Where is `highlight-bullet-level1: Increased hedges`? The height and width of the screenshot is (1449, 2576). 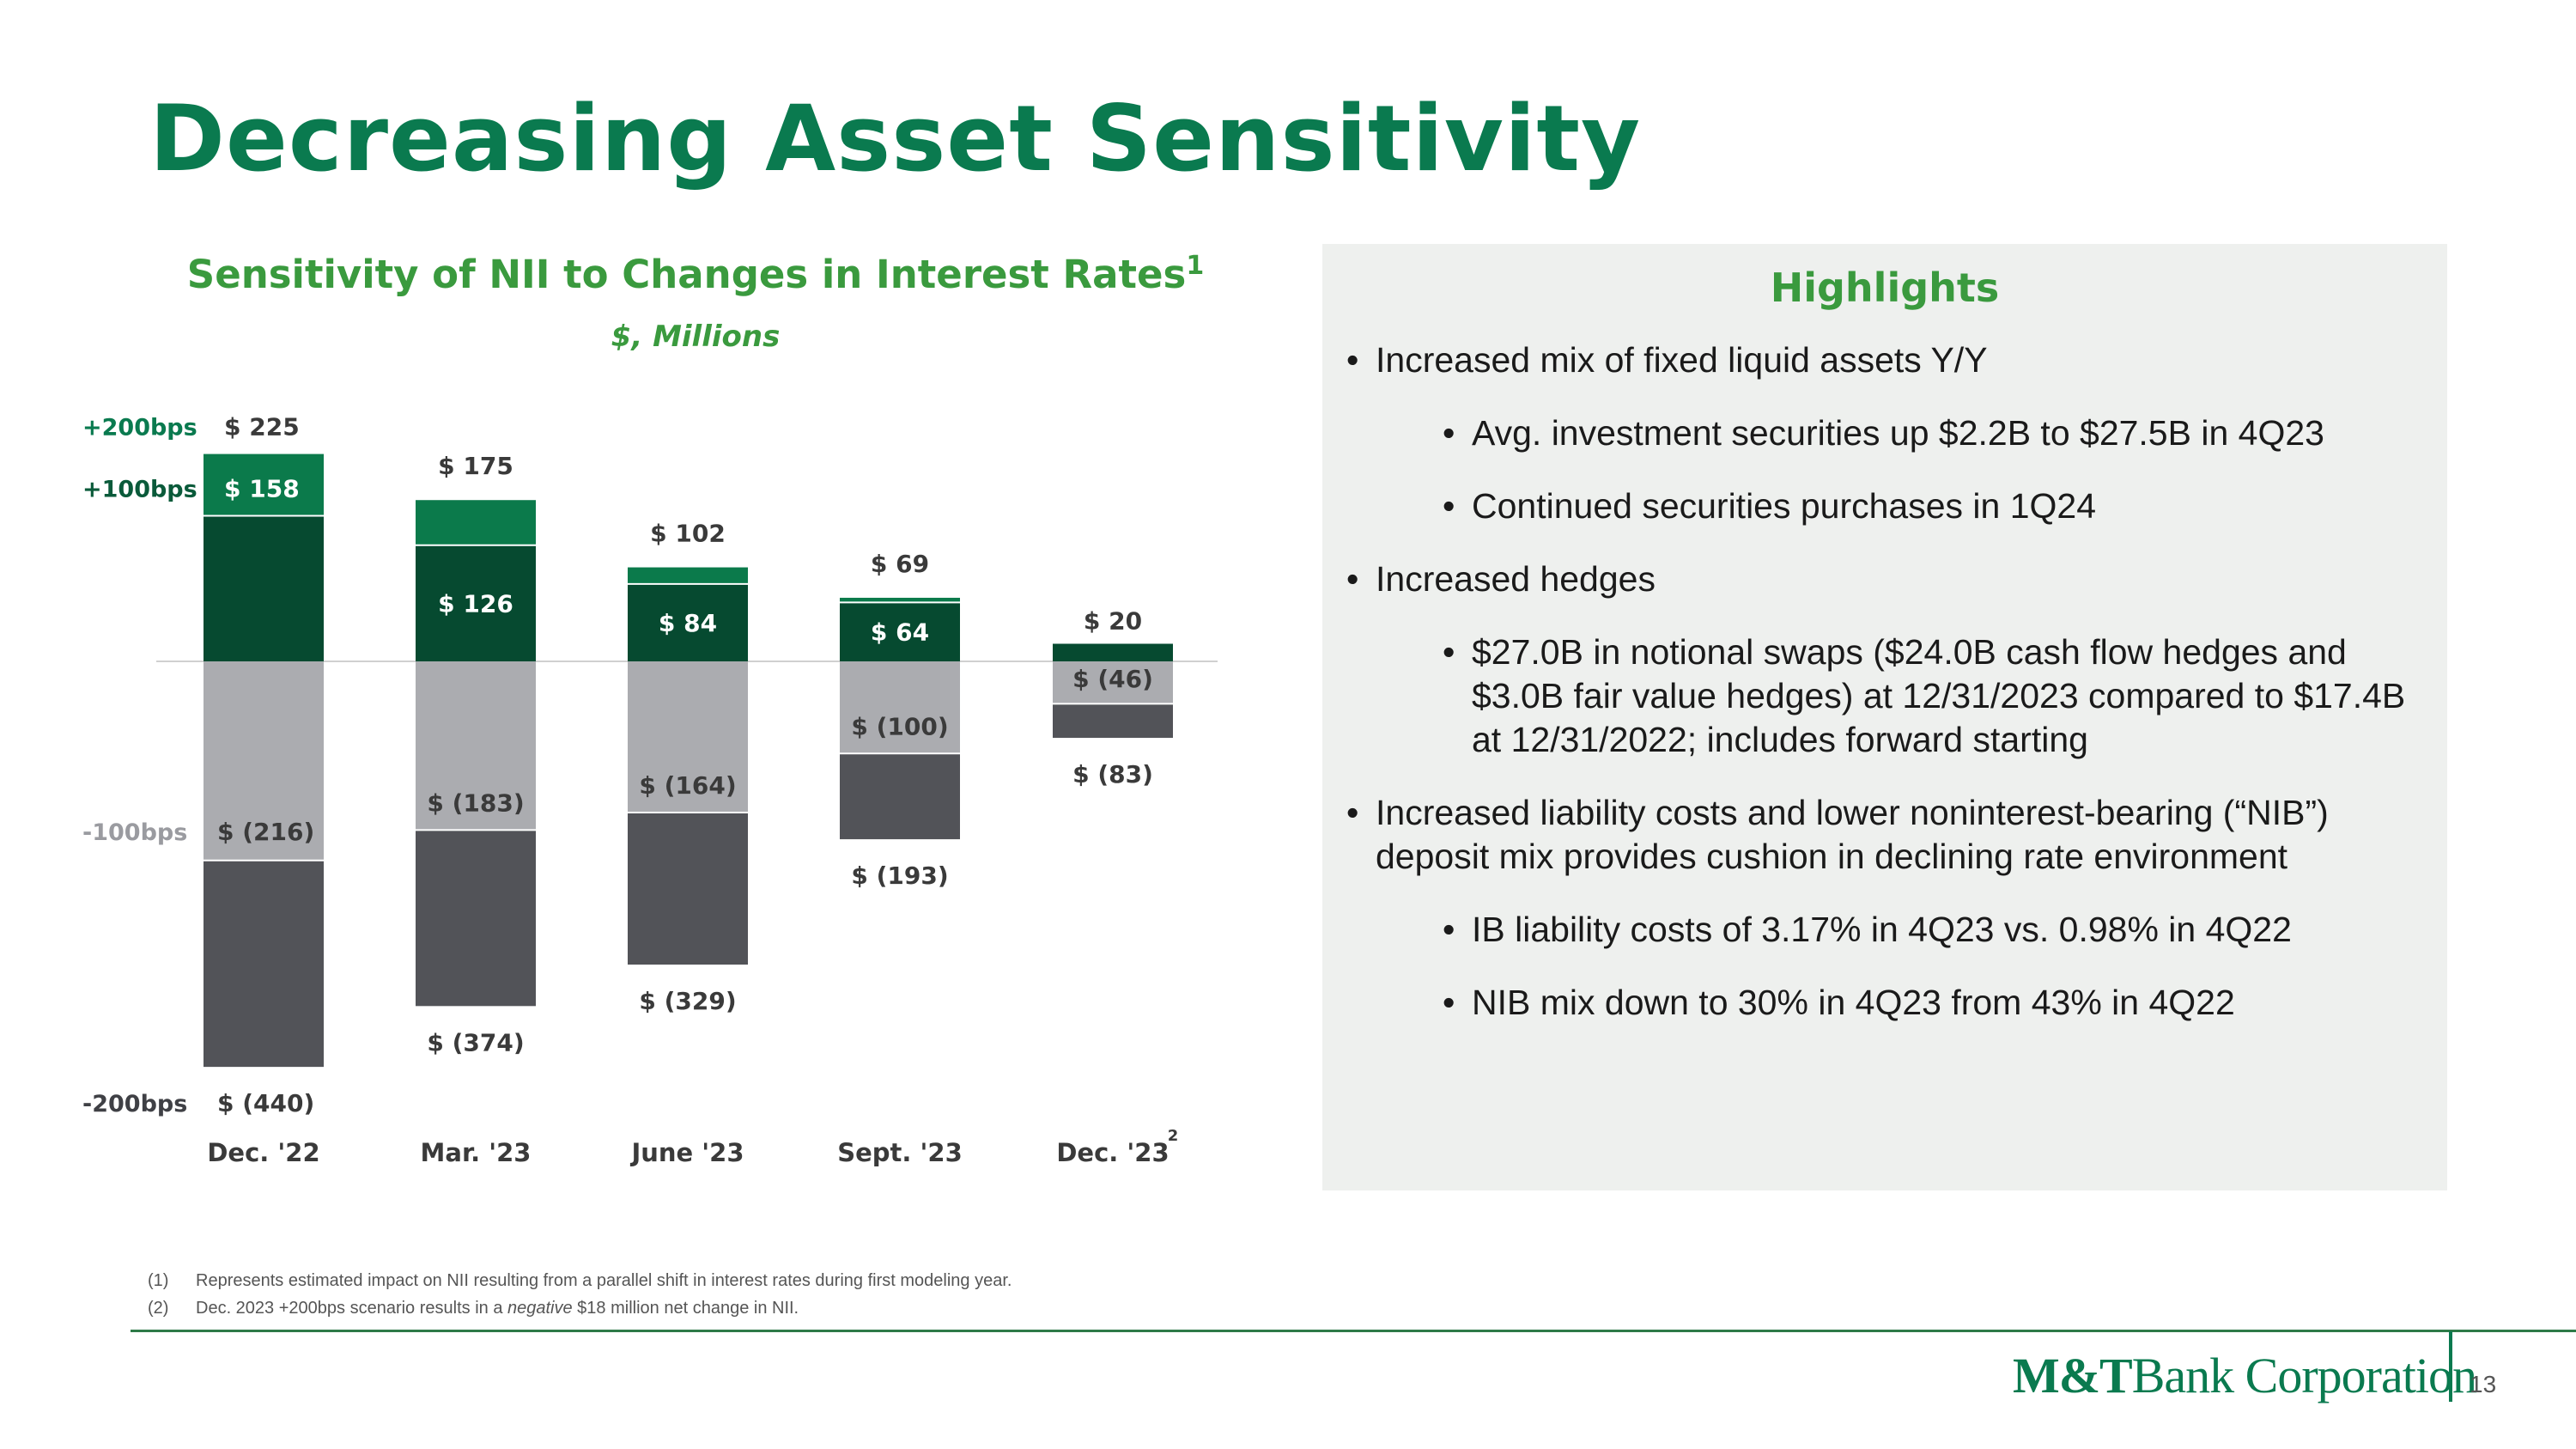 highlight-bullet-level1: Increased hedges is located at coordinates (1885, 579).